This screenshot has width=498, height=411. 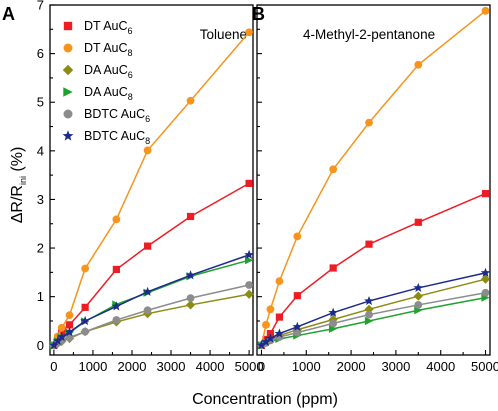 What do you see at coordinates (132, 366) in the screenshot?
I see `x-tick-label-a-2: 2000` at bounding box center [132, 366].